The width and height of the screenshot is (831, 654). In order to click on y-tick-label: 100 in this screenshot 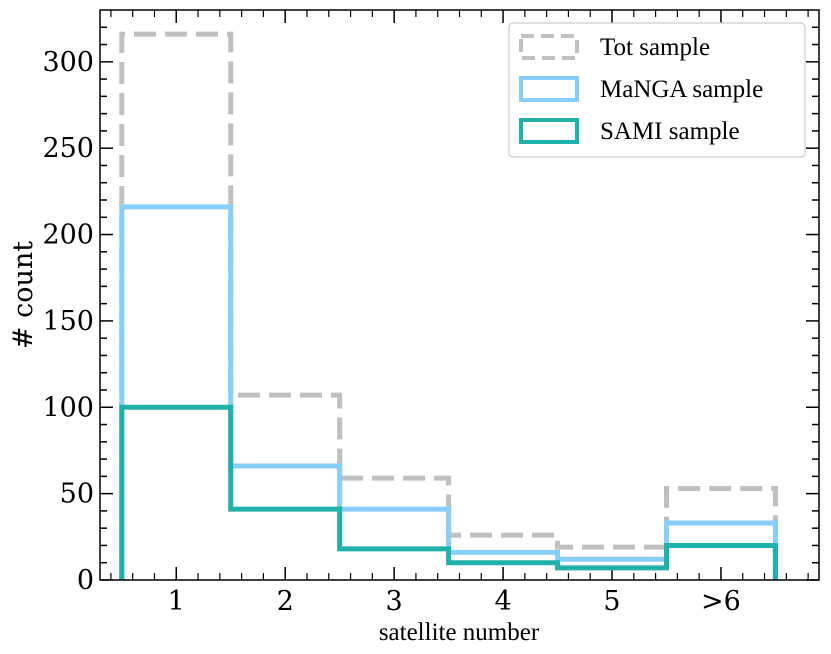, I will do `click(68, 407)`.